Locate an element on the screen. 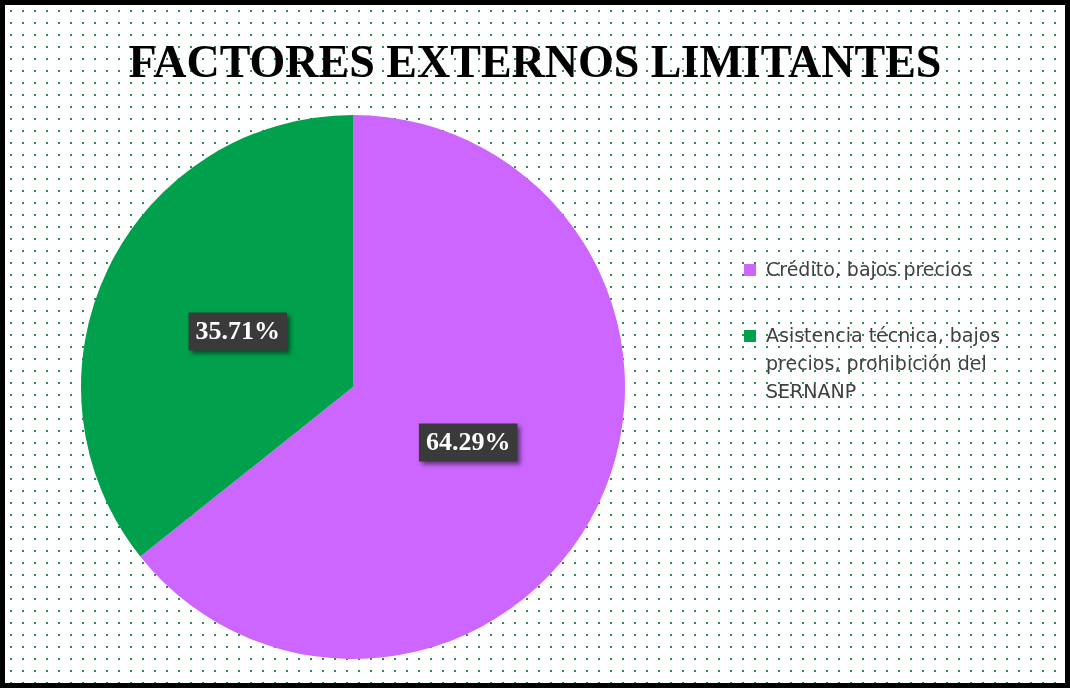 This screenshot has width=1070, height=688. legend-label: Crédito, bajos precios is located at coordinates (869, 269).